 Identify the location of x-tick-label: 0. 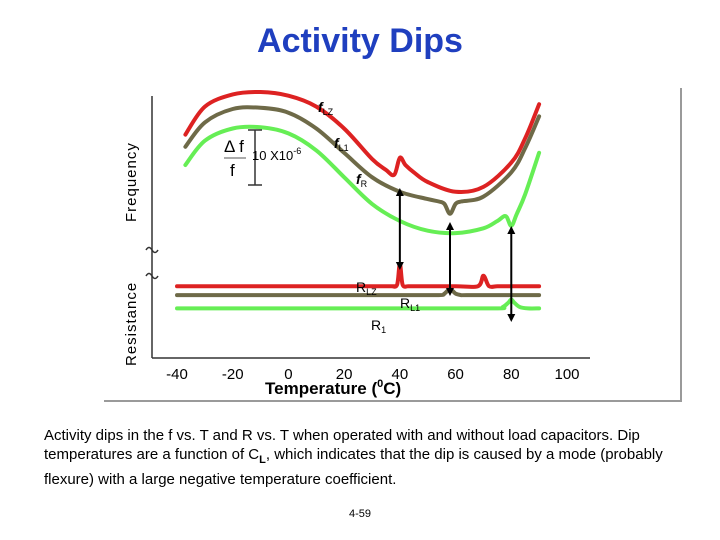
(288, 374).